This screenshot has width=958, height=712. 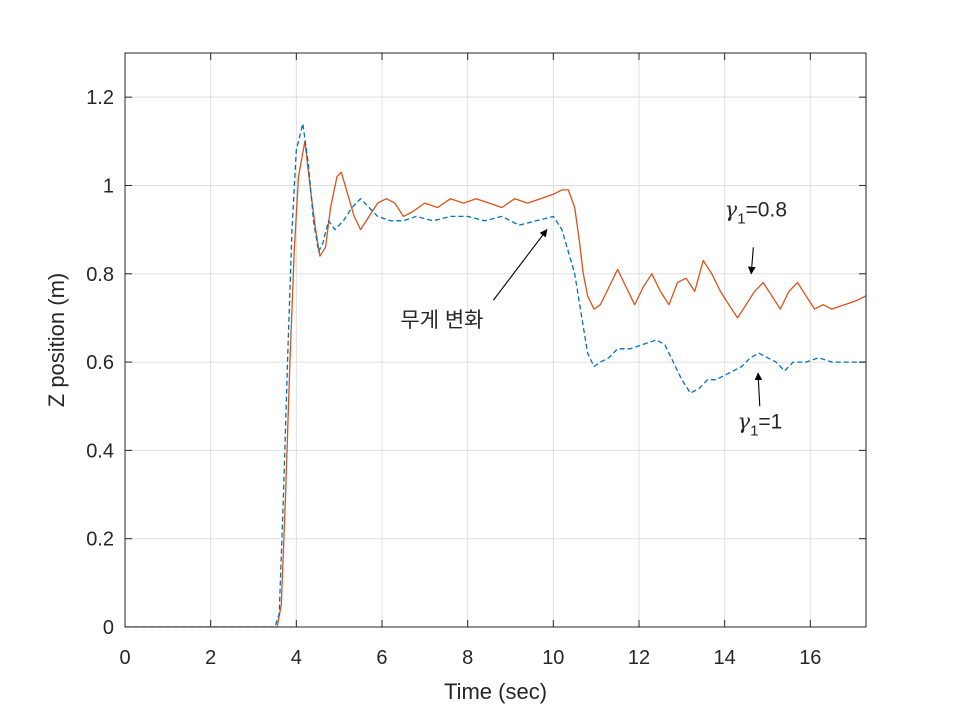 I want to click on x-tick-label: 4, so click(x=296, y=658).